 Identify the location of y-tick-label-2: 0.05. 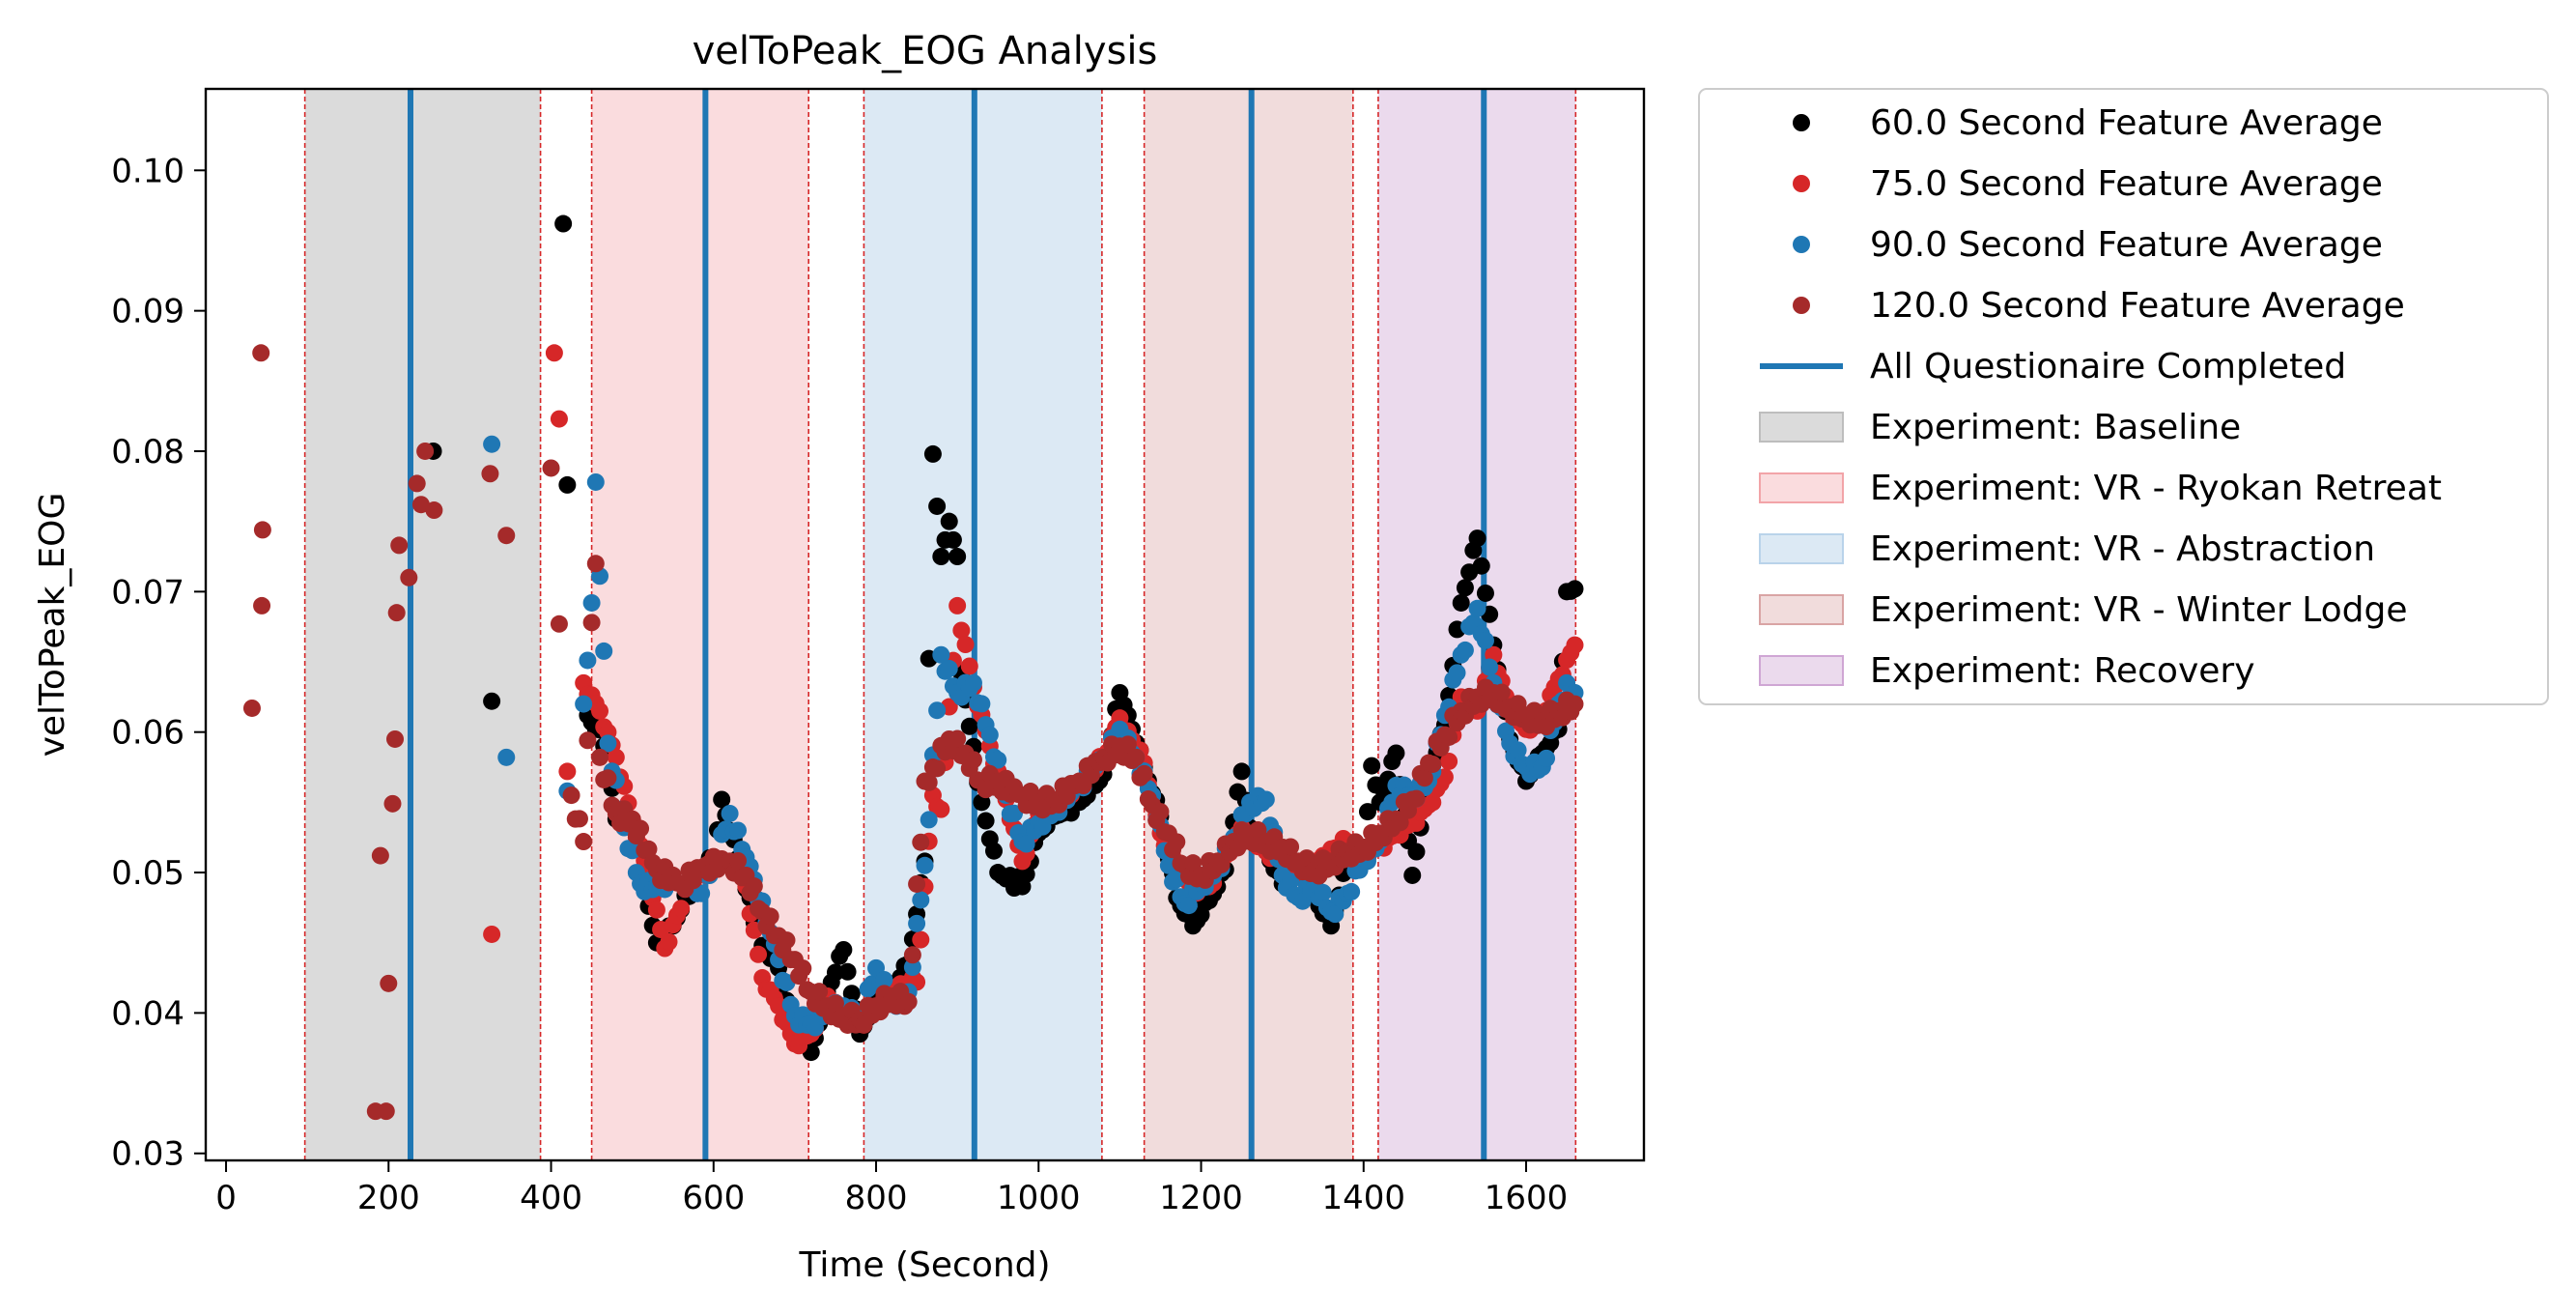
(147, 873).